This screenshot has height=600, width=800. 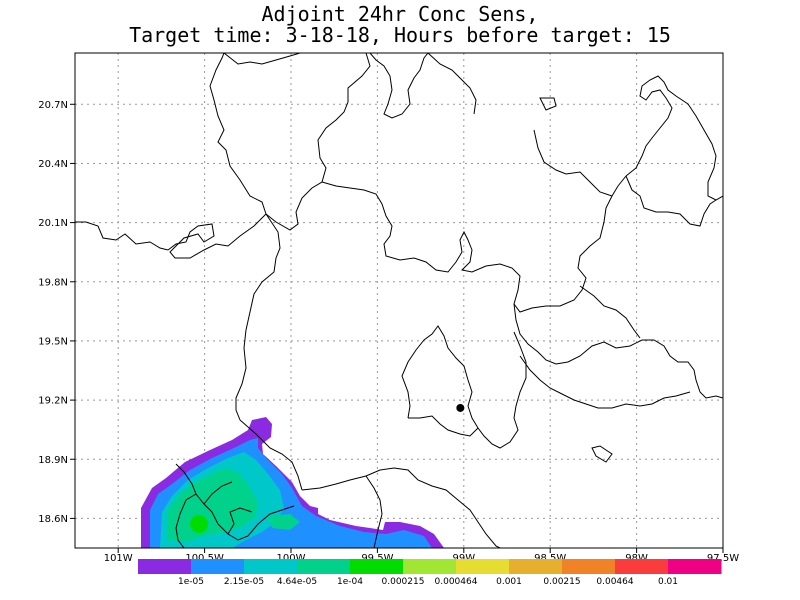 I want to click on colorbar, so click(x=430, y=566).